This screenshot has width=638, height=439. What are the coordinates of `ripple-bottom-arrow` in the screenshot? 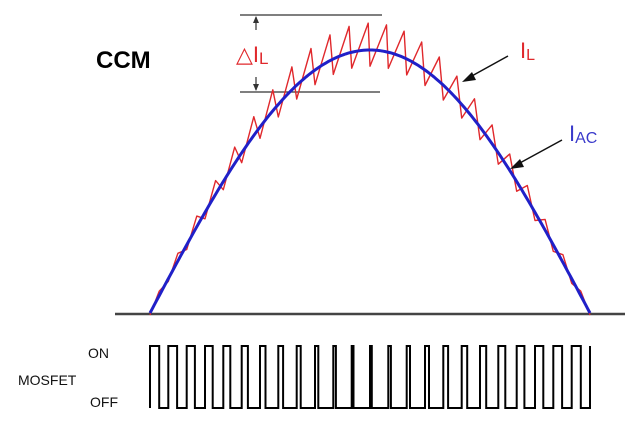 It's located at (256, 84).